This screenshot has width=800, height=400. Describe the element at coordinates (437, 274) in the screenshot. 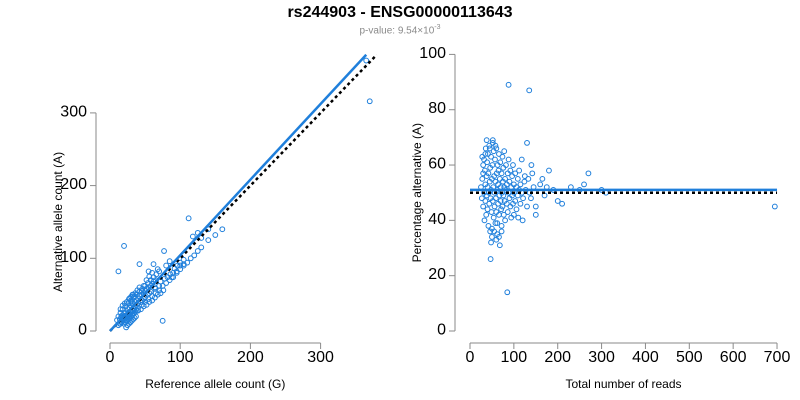

I see `y-tick-label: 20` at that location.